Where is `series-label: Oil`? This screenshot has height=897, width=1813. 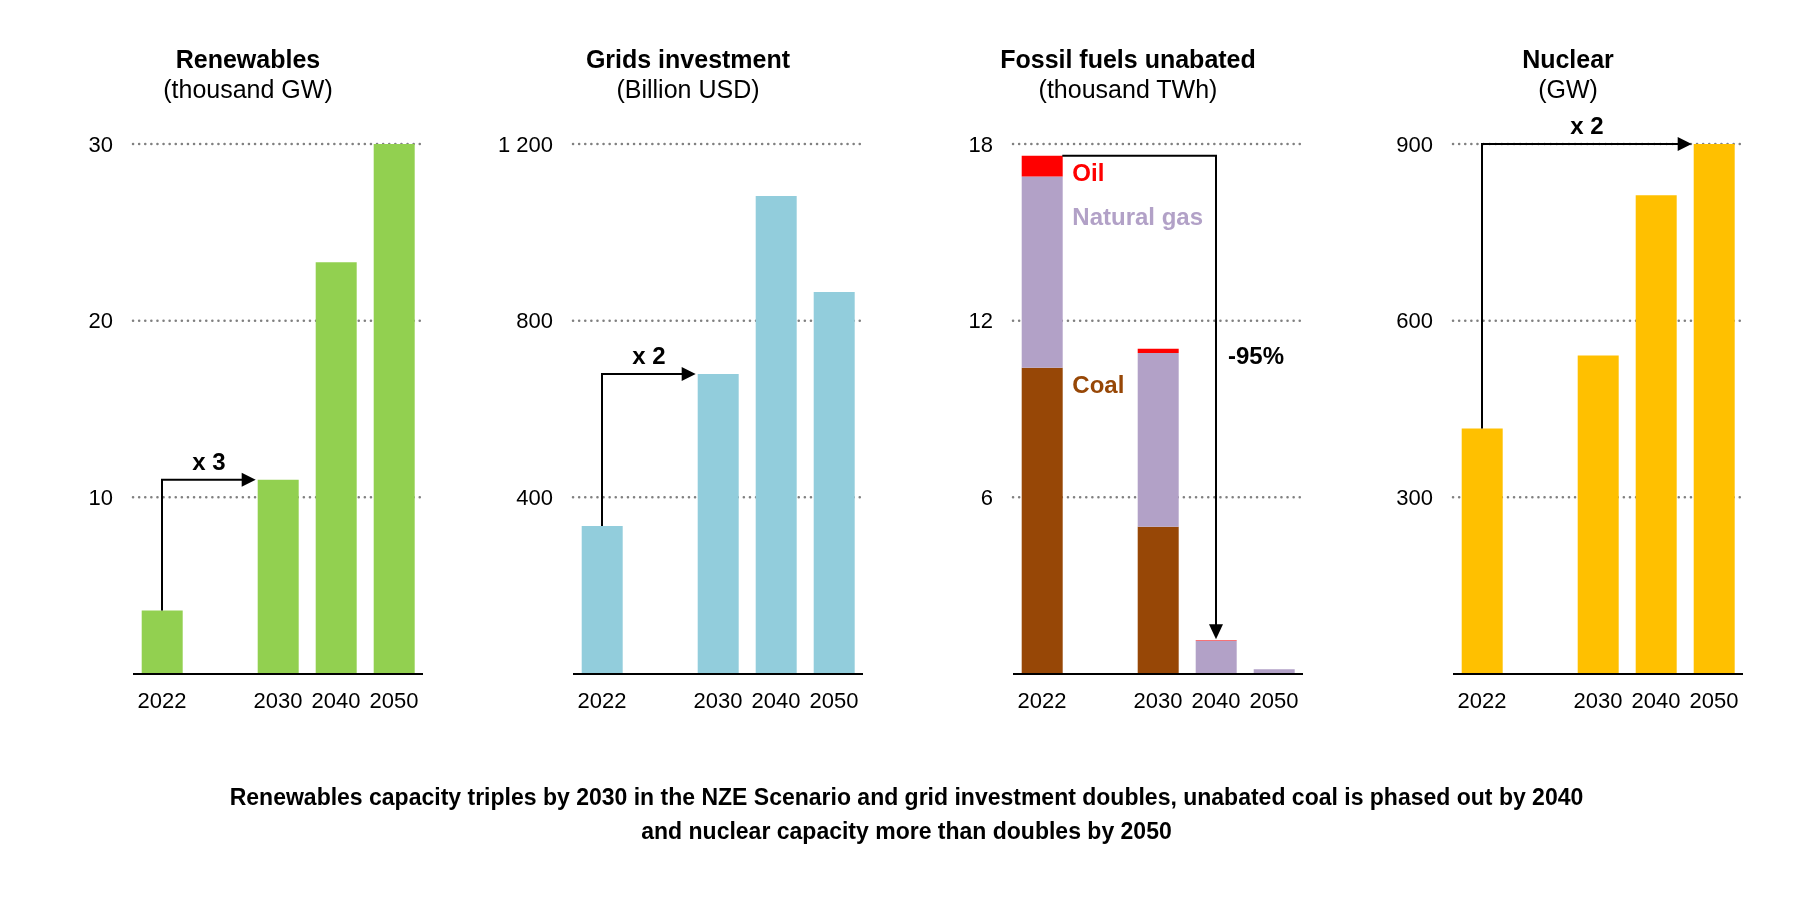
series-label: Oil is located at coordinates (1088, 173).